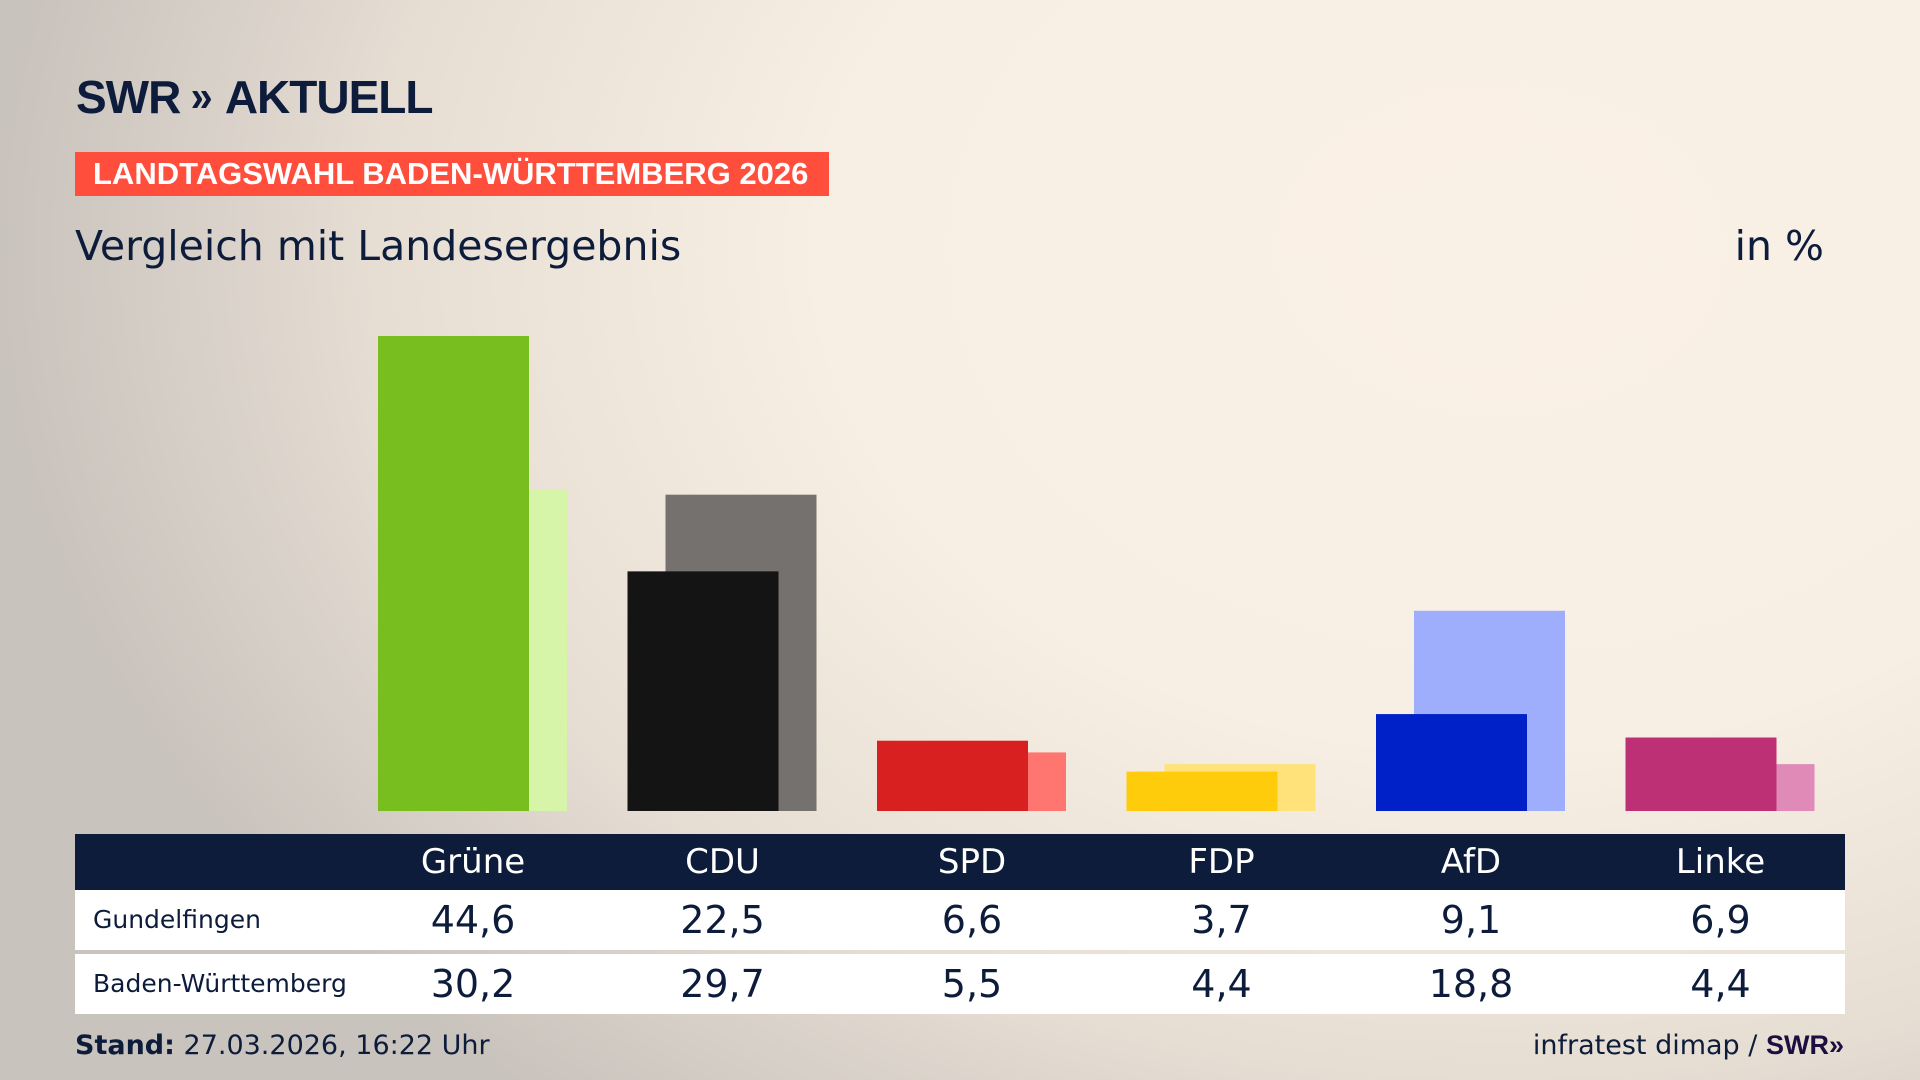 The width and height of the screenshot is (1920, 1080). I want to click on swr-aktuell-logo: SWR» AKTUELL, so click(255, 97).